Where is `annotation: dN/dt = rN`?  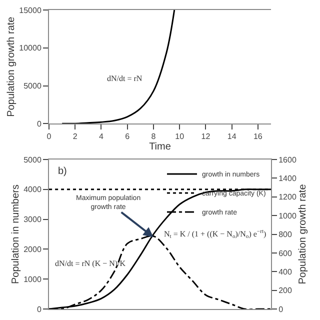
annotation: dN/dt = rN is located at coordinates (124, 78).